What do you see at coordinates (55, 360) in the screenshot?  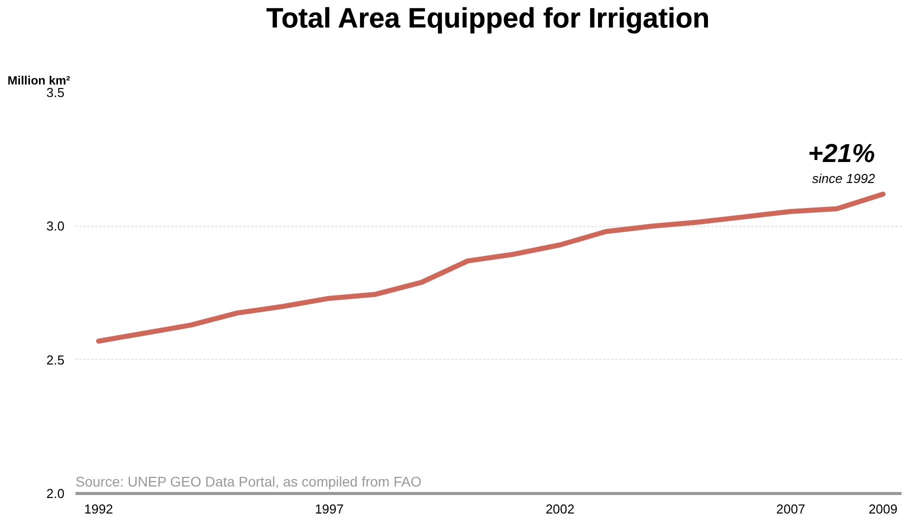 I see `y-tick-label: 2.5` at bounding box center [55, 360].